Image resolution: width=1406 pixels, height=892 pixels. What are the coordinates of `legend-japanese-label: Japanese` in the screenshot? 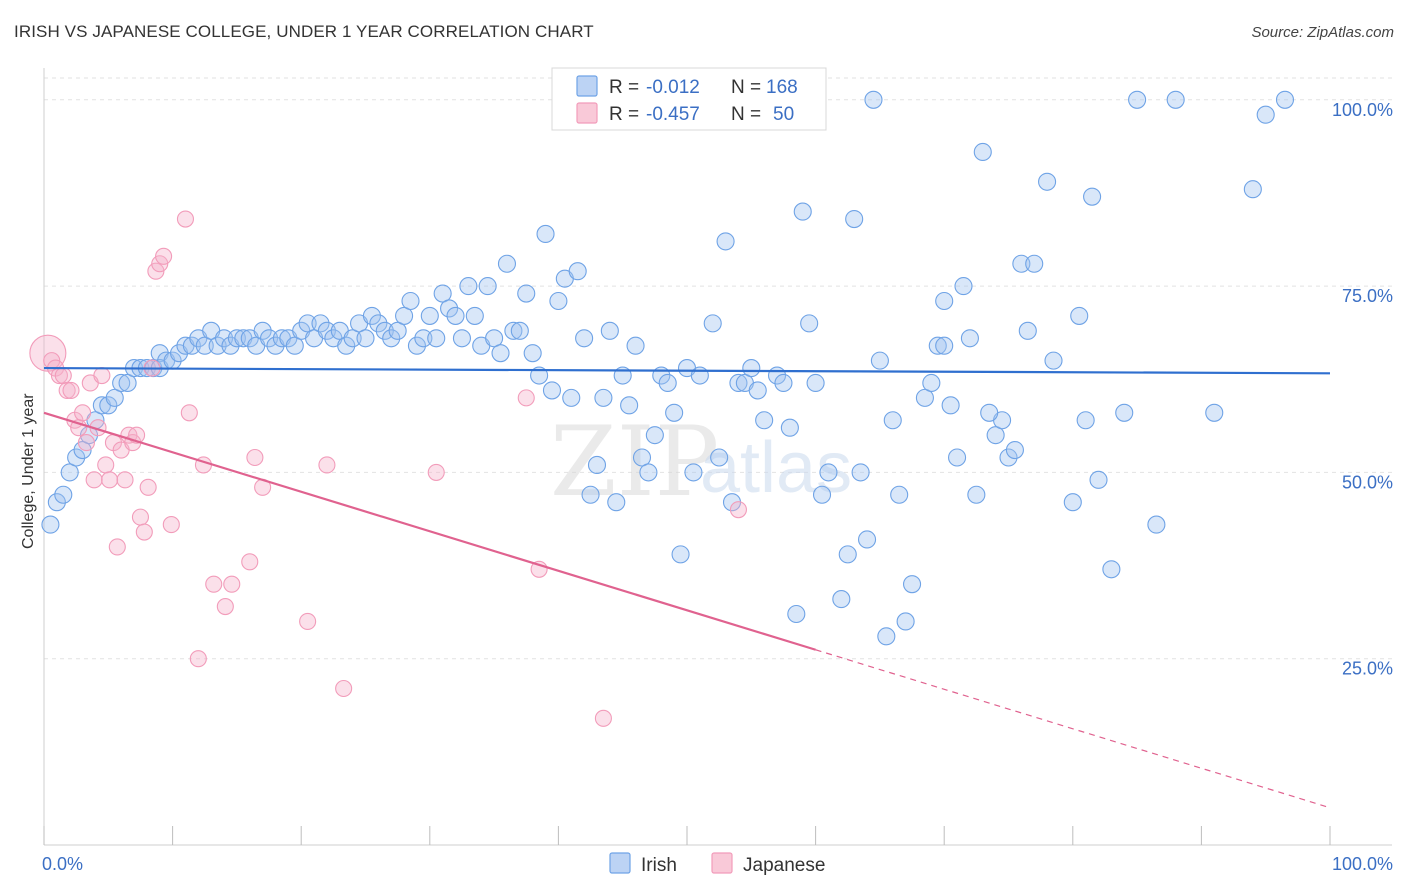 It's located at (784, 865).